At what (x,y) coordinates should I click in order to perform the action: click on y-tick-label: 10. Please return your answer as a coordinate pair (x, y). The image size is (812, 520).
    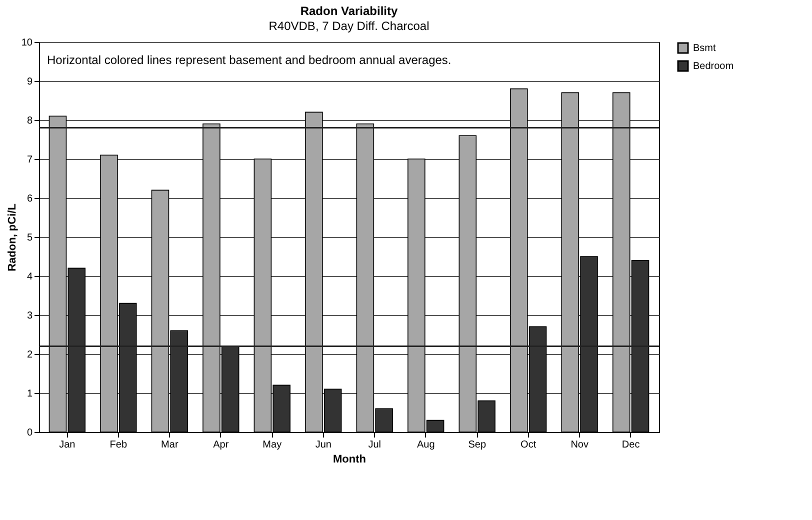
    Looking at the image, I should click on (27, 43).